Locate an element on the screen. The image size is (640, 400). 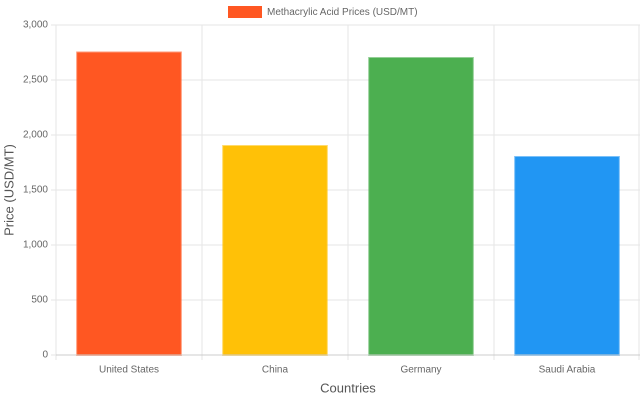
y-tick-label: 2,000 is located at coordinates (35, 135).